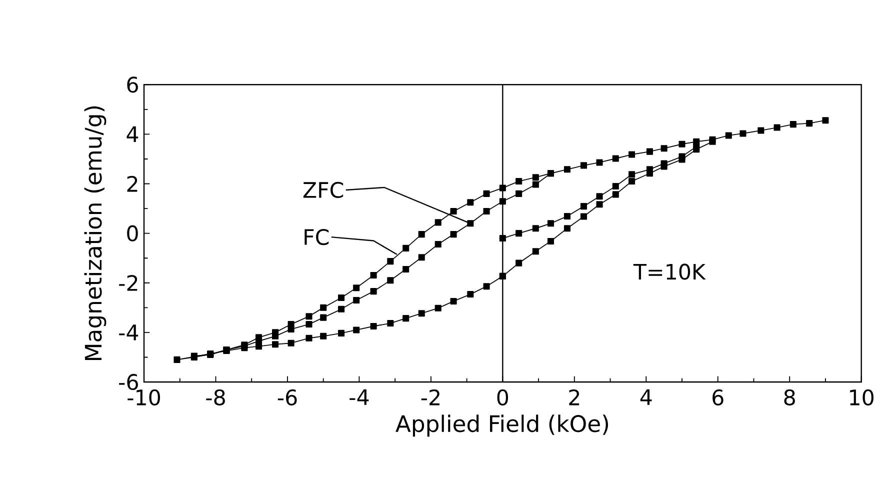 The image size is (884, 486). I want to click on y-tick-label: -2, so click(128, 282).